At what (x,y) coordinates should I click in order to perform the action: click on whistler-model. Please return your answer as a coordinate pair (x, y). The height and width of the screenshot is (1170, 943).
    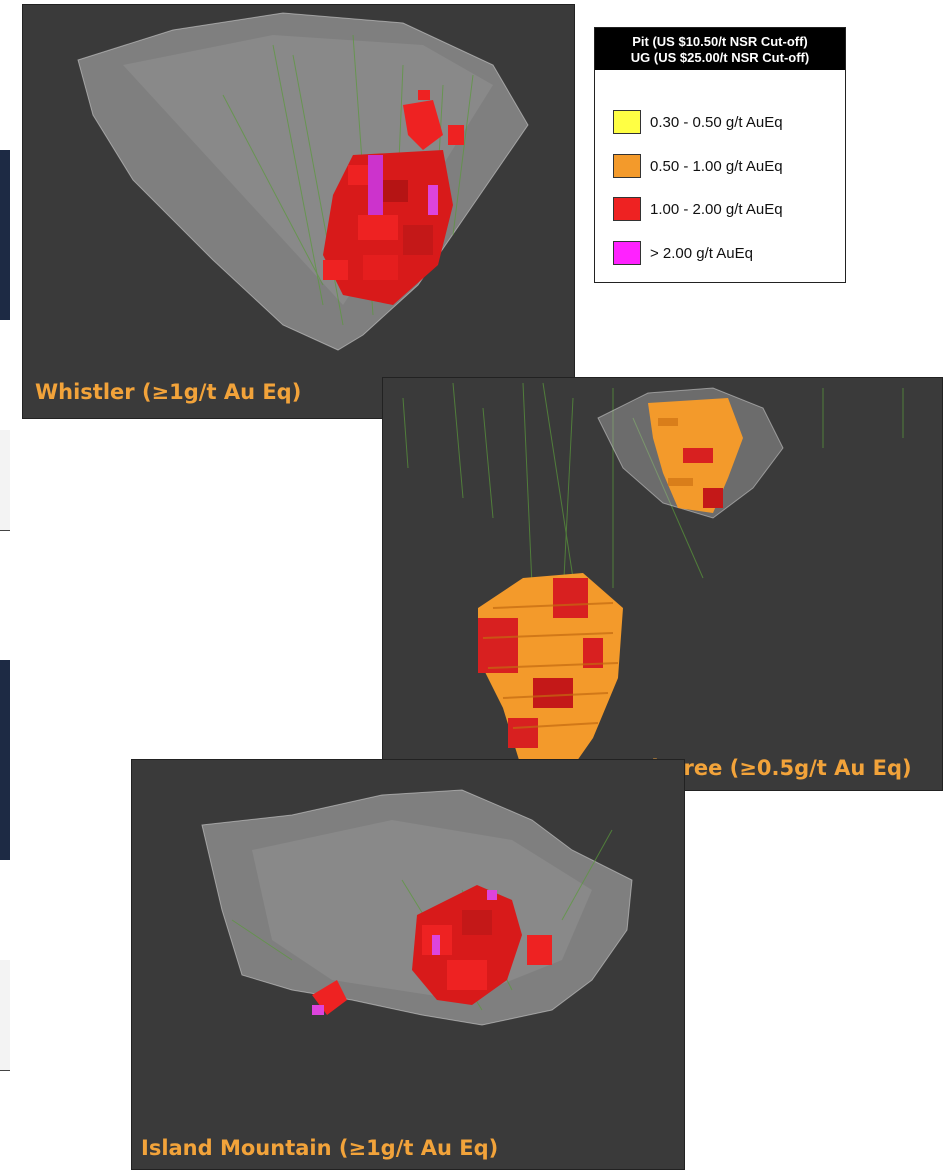
    Looking at the image, I should click on (303, 181).